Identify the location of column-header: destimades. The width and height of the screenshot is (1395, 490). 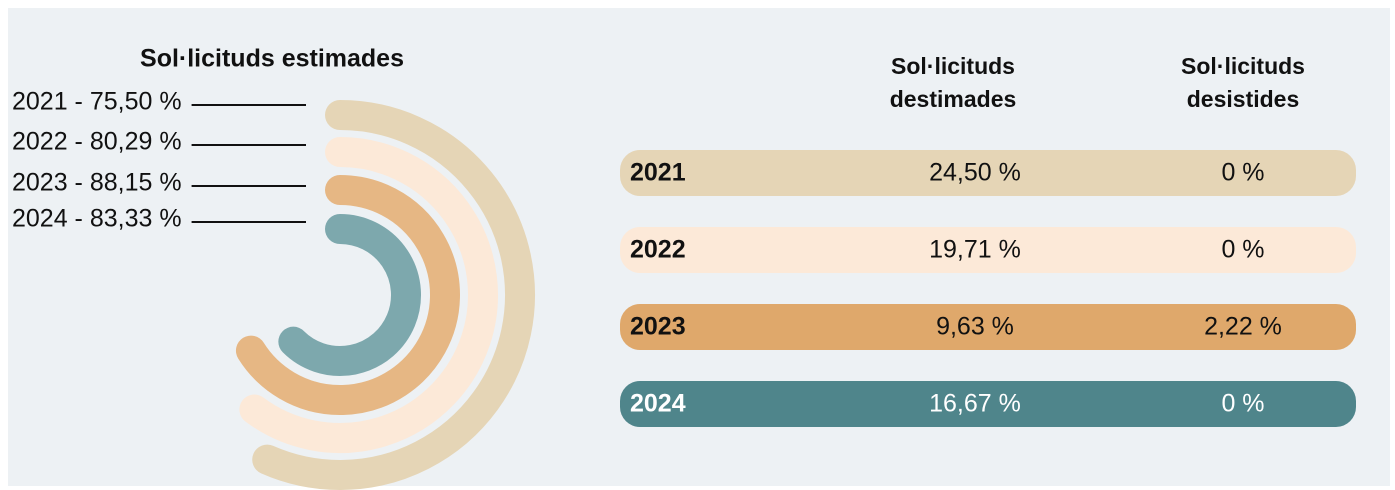
(953, 99).